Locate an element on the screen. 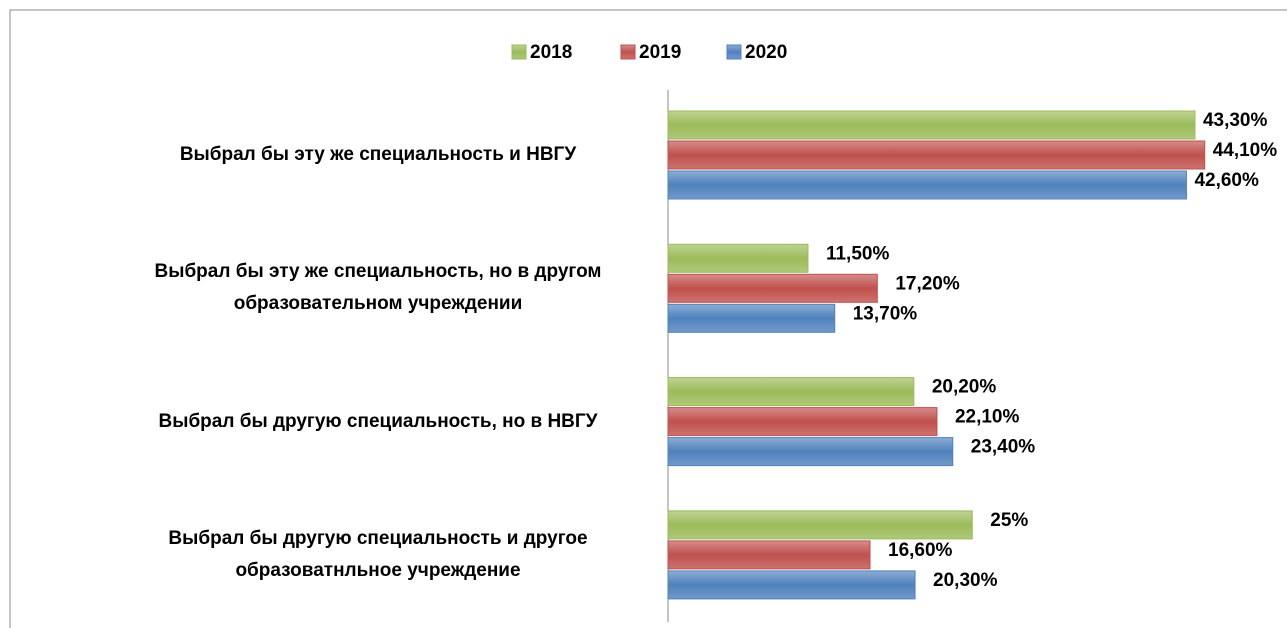 The height and width of the screenshot is (628, 1287). value-label: 25% is located at coordinates (1009, 520).